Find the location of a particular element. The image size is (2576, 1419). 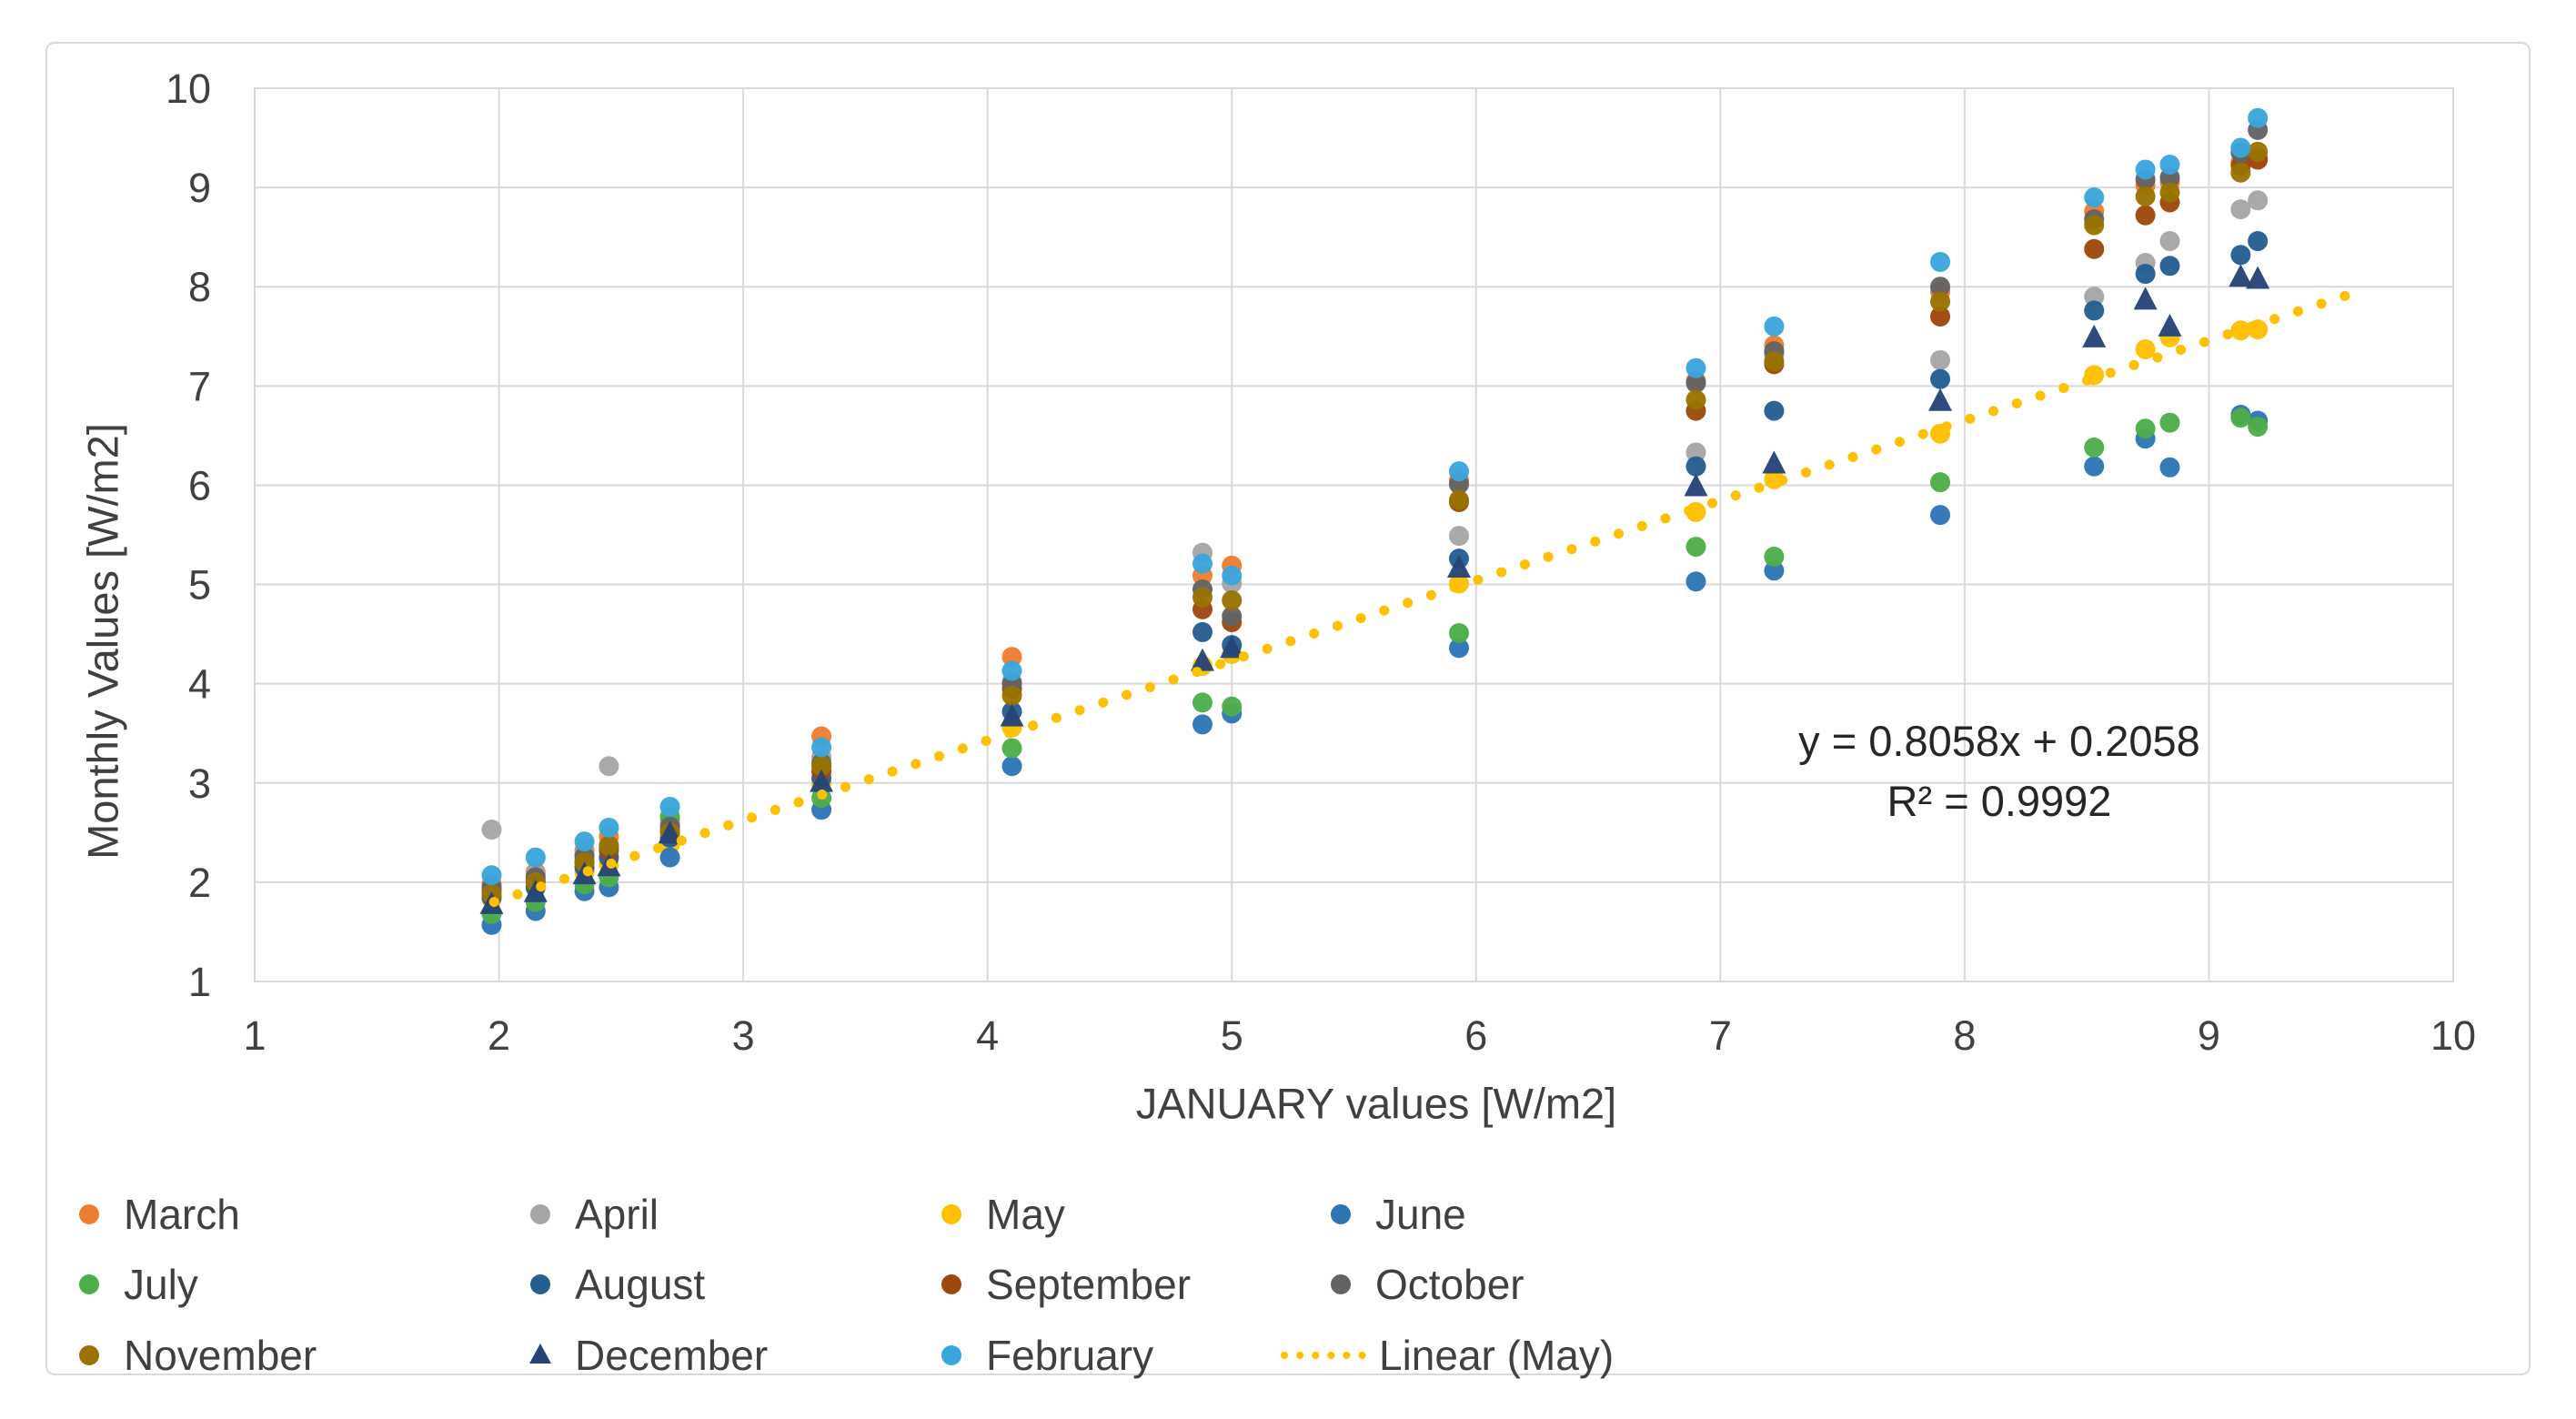

legend-item-october: October is located at coordinates (1427, 1284).